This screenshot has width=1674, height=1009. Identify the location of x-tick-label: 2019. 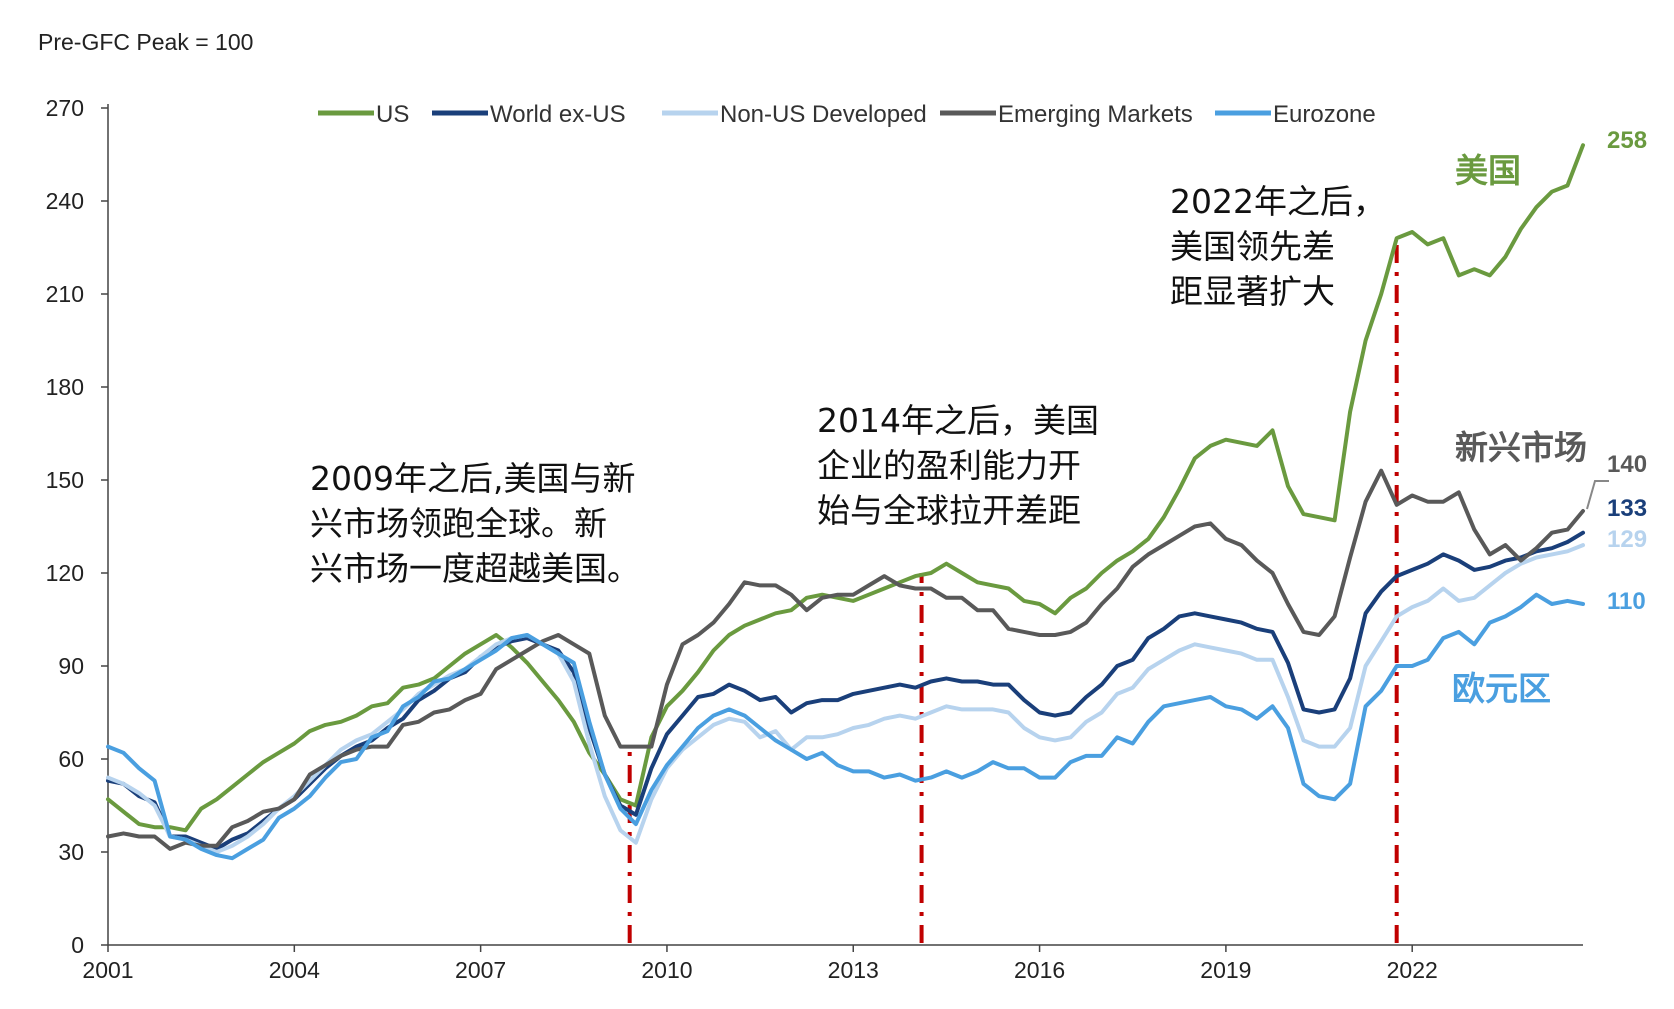
(1225, 970).